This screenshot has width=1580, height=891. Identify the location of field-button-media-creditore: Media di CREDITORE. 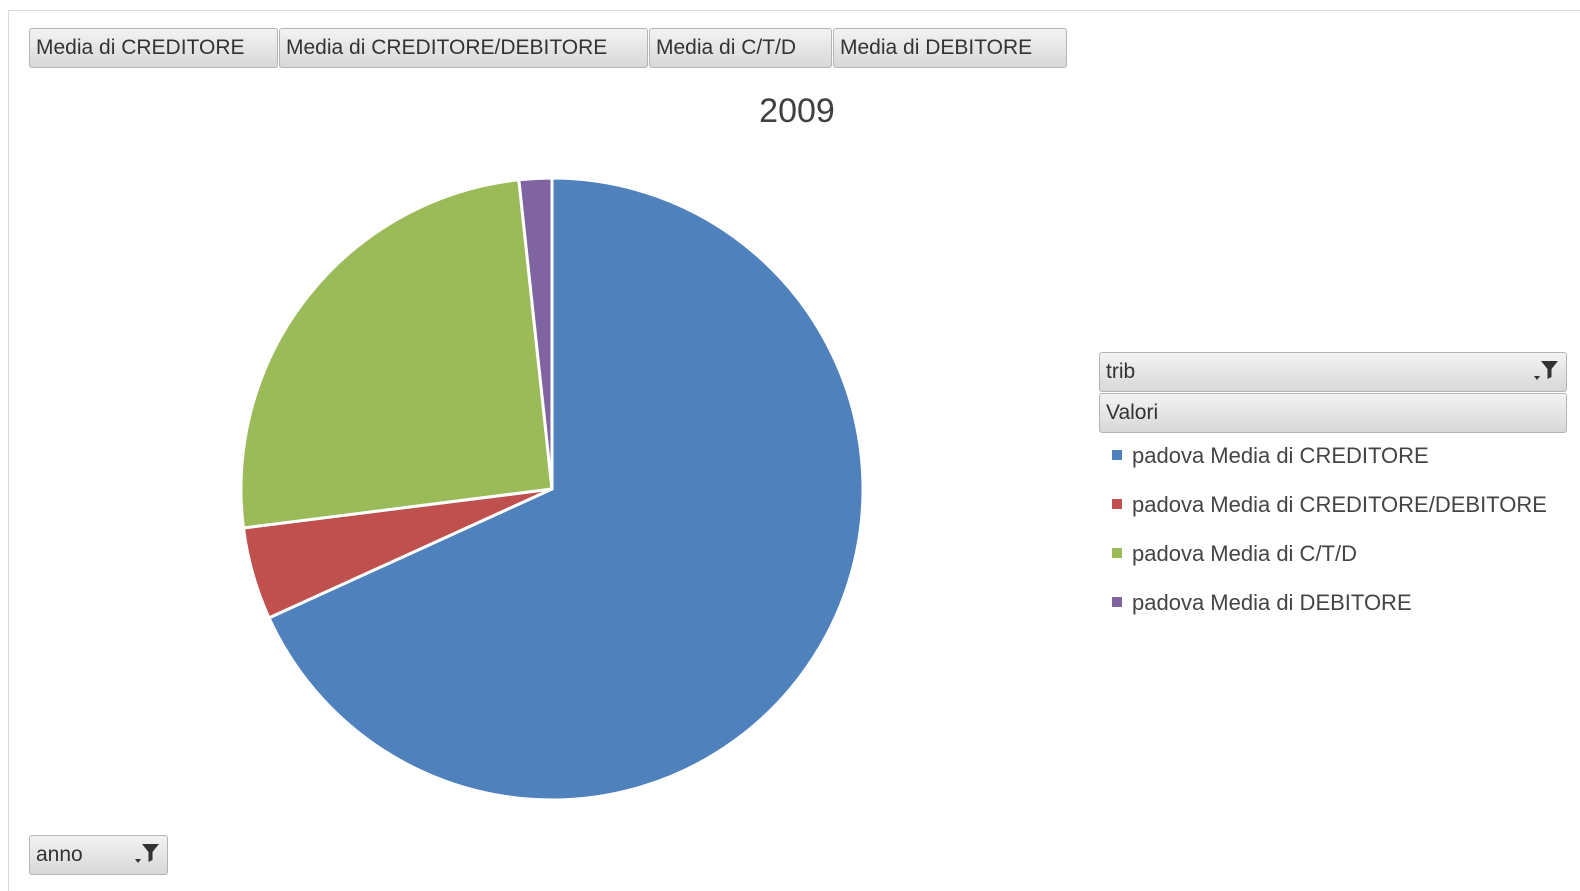
(153, 48).